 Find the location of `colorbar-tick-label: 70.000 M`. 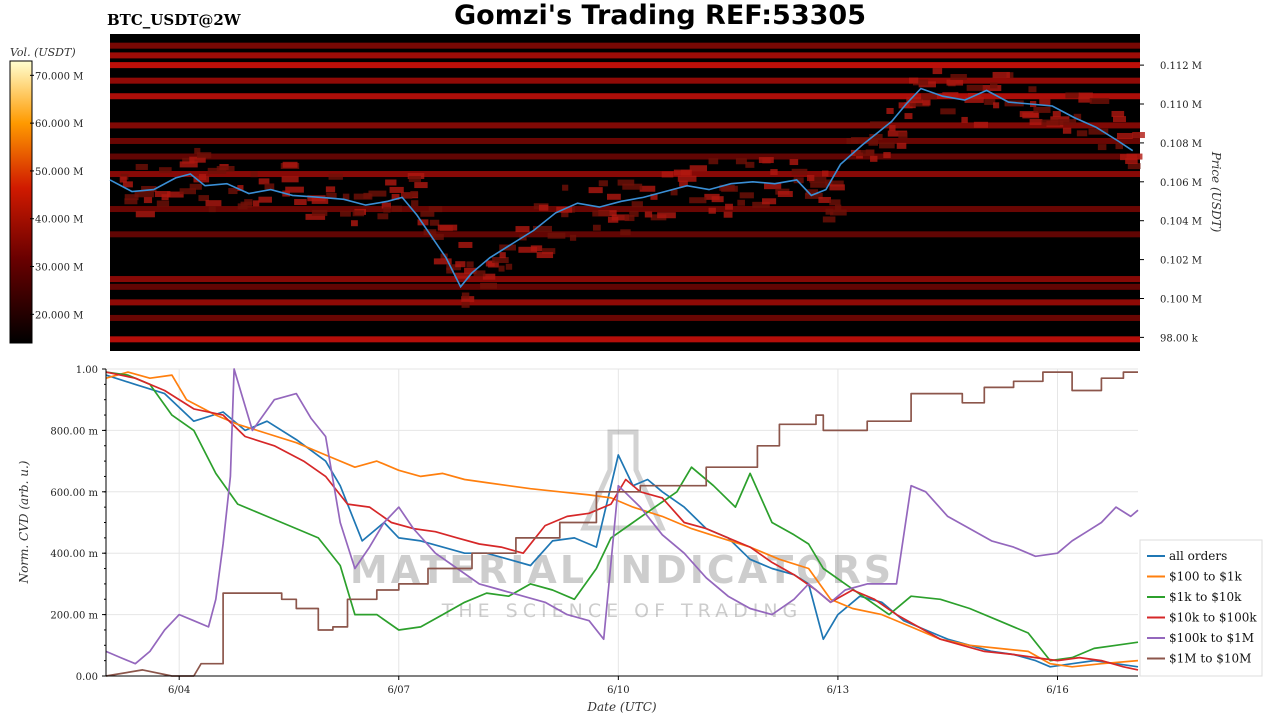

colorbar-tick-label: 70.000 M is located at coordinates (59, 76).